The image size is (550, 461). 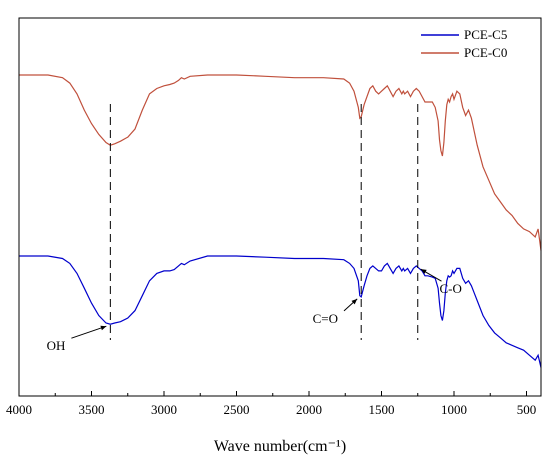 I want to click on legend-label-pce-c5: PCE-C5, so click(x=485, y=34).